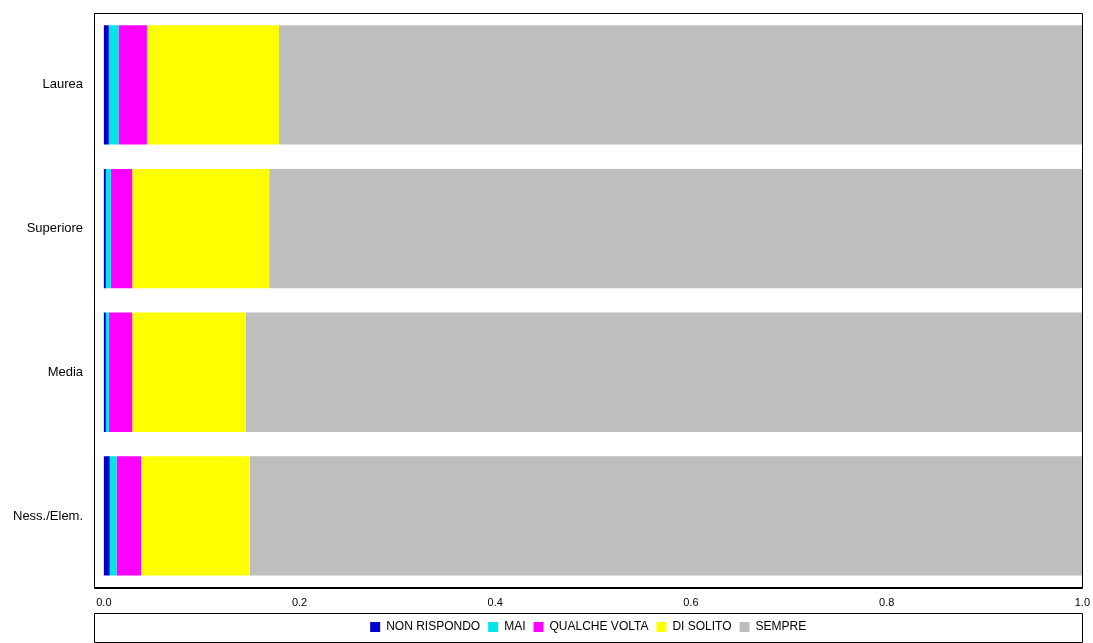 Image resolution: width=1093 pixels, height=643 pixels. What do you see at coordinates (104, 602) in the screenshot?
I see `x-tick-label: 0.0` at bounding box center [104, 602].